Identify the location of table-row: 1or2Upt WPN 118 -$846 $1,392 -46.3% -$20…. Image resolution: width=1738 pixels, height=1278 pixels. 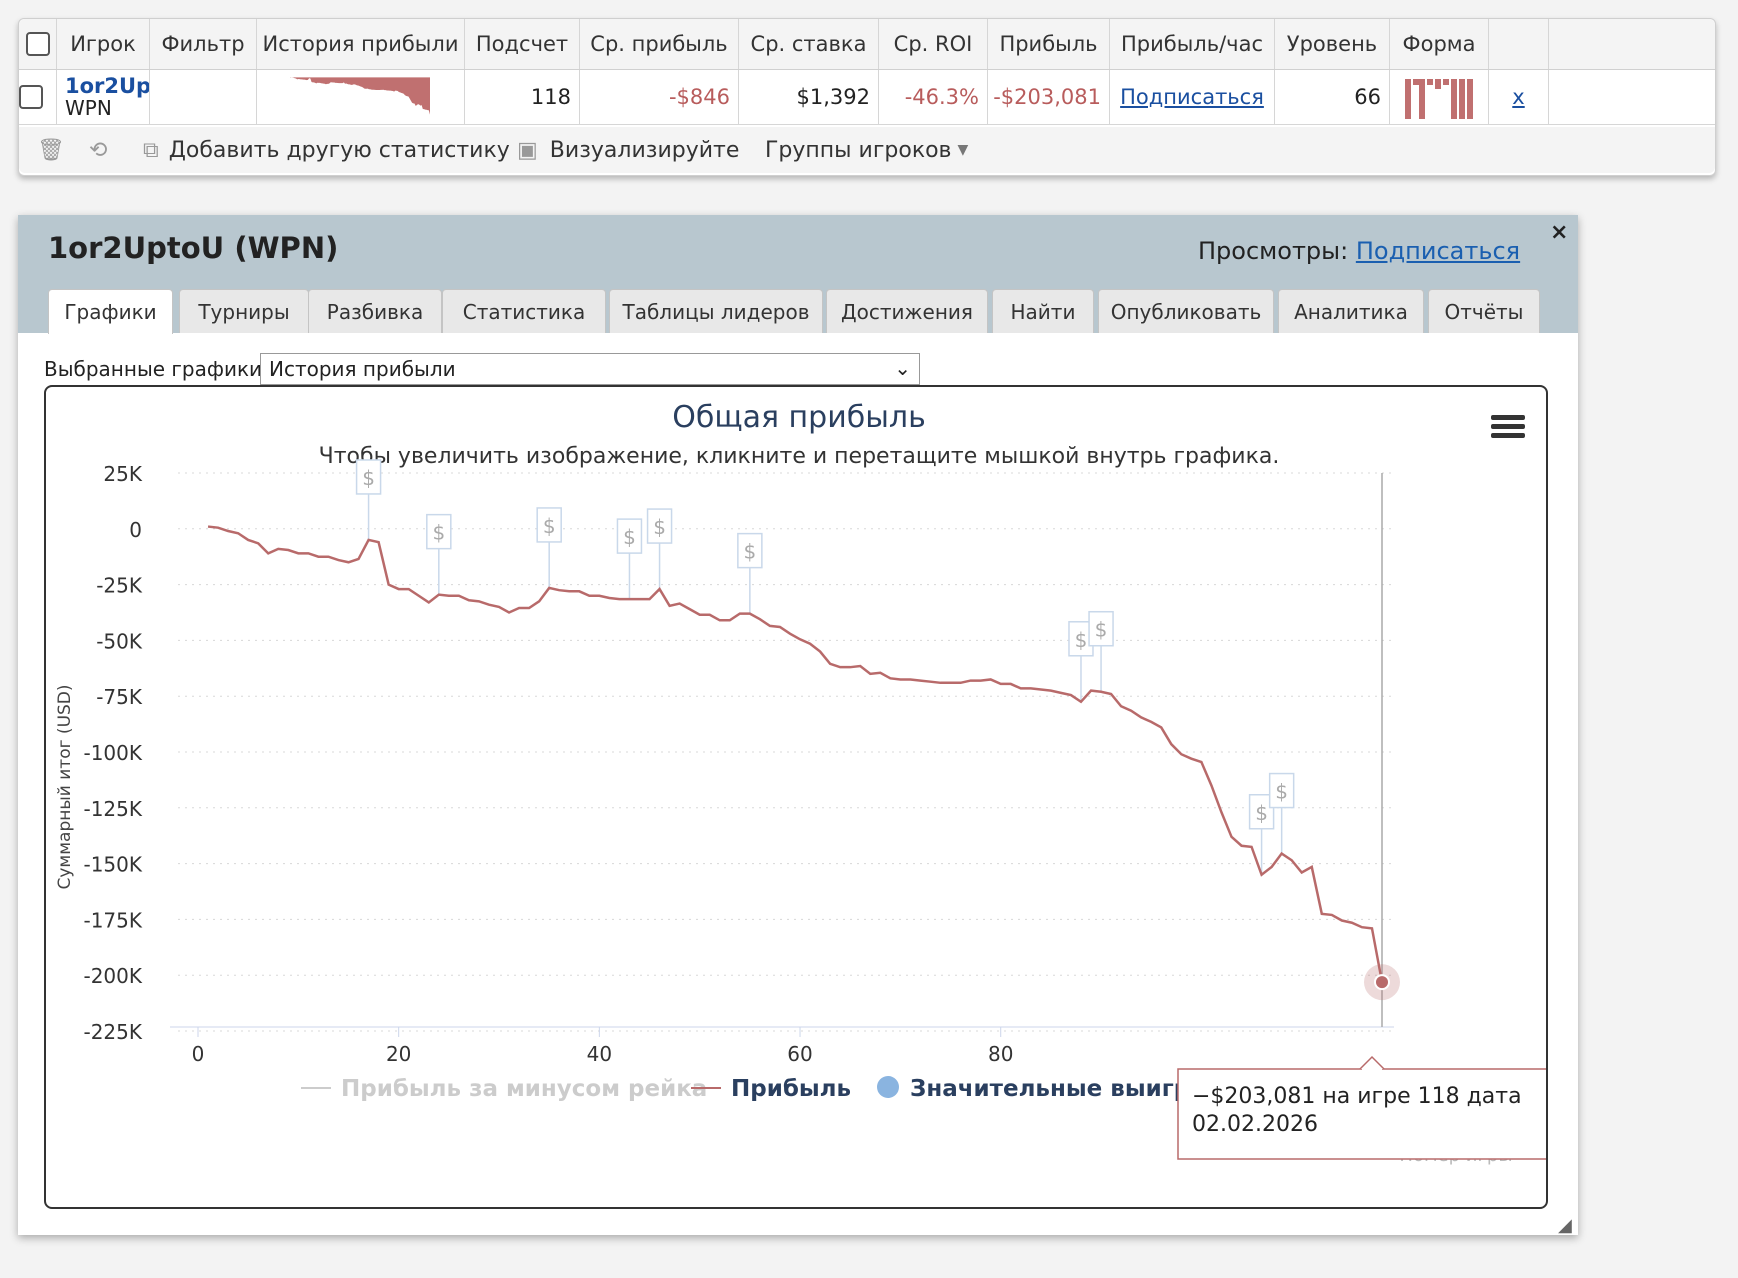
(867, 97).